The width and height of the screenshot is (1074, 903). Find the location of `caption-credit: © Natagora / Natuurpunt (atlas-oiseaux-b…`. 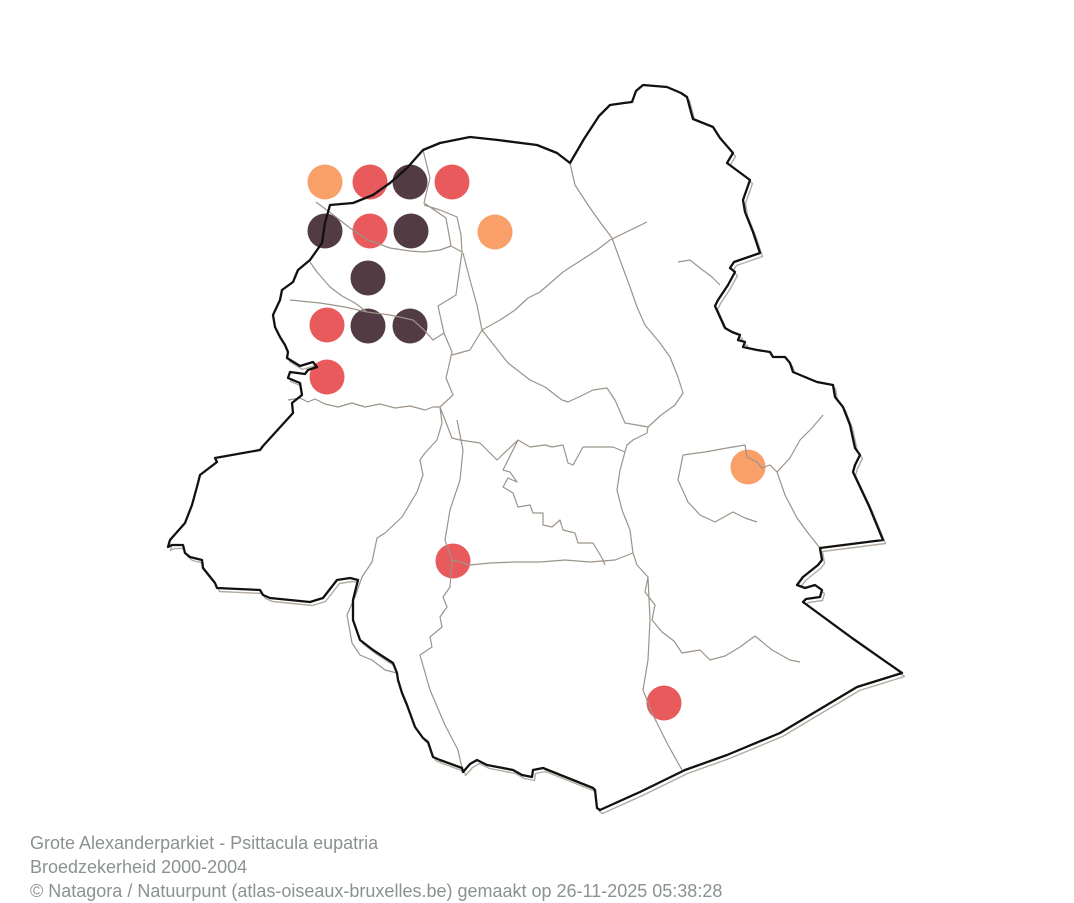

caption-credit: © Natagora / Natuurpunt (atlas-oiseaux-b… is located at coordinates (376, 891).